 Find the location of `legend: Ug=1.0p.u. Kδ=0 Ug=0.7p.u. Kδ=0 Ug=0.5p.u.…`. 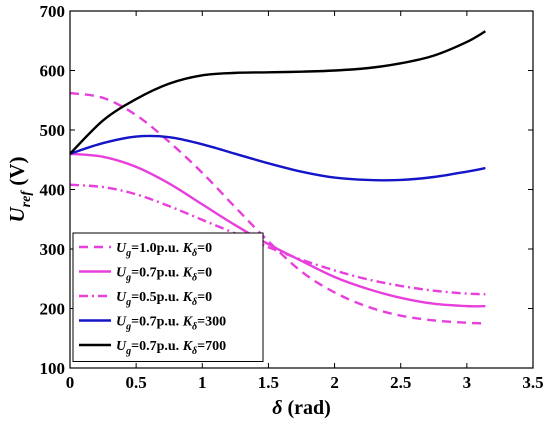

legend: Ug=1.0p.u. Kδ=0 Ug=0.7p.u. Kδ=0 Ug=0.5p.u.… is located at coordinates (168, 297).